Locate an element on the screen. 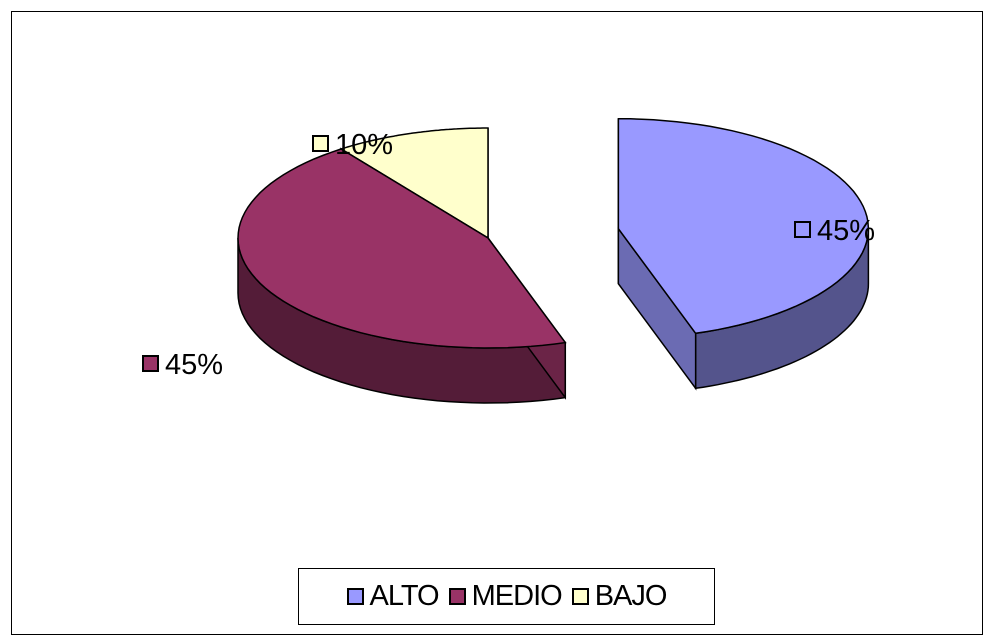  pie-slice-medio is located at coordinates (402, 248).